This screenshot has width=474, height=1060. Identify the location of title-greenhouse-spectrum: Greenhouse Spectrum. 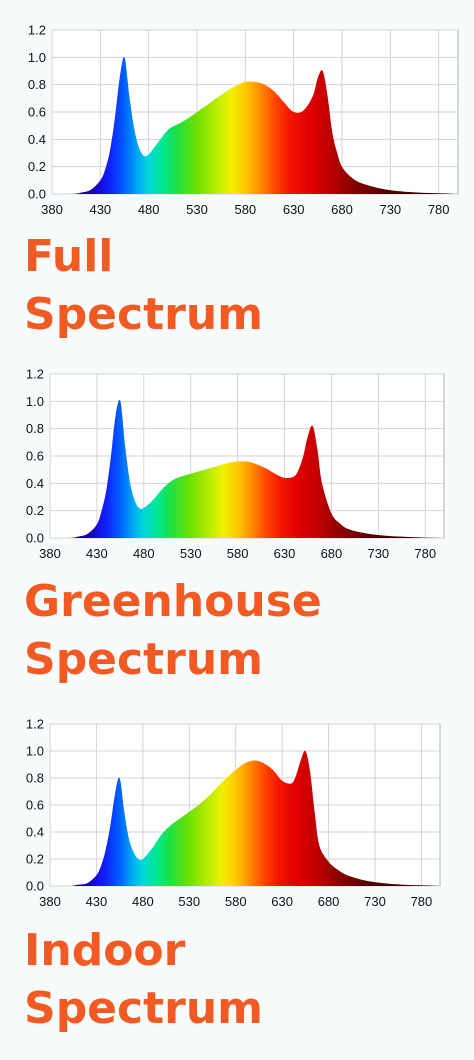
(173, 631).